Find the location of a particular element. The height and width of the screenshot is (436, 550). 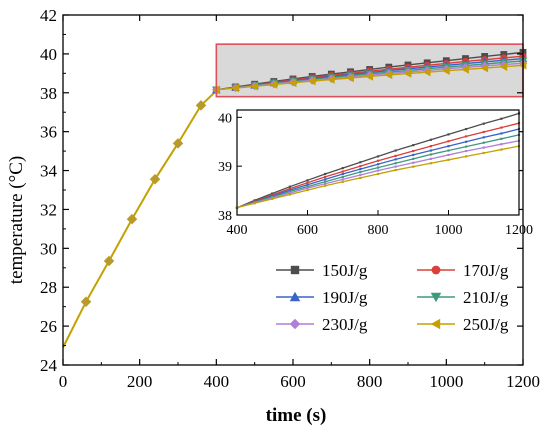

inset-y-tick-label: 39 is located at coordinates (225, 167).